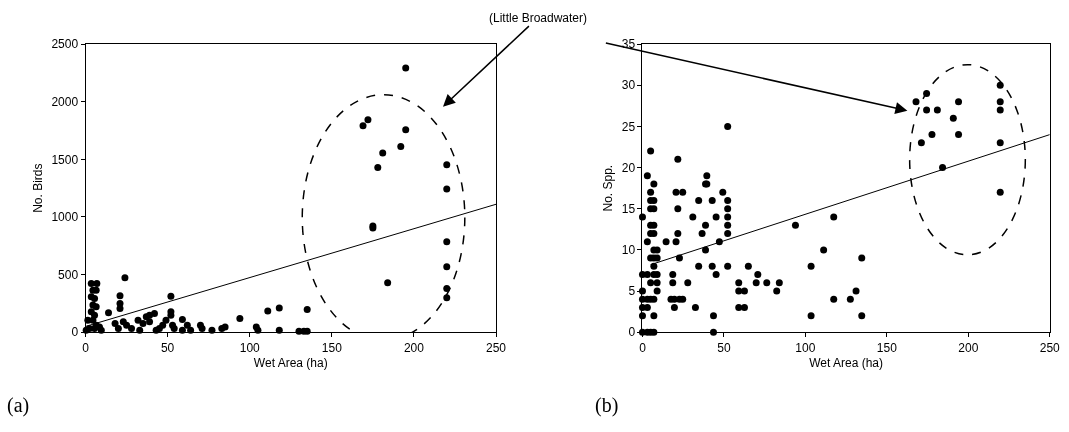  Describe the element at coordinates (65, 159) in the screenshot. I see `y-tick-label: 1500` at that location.